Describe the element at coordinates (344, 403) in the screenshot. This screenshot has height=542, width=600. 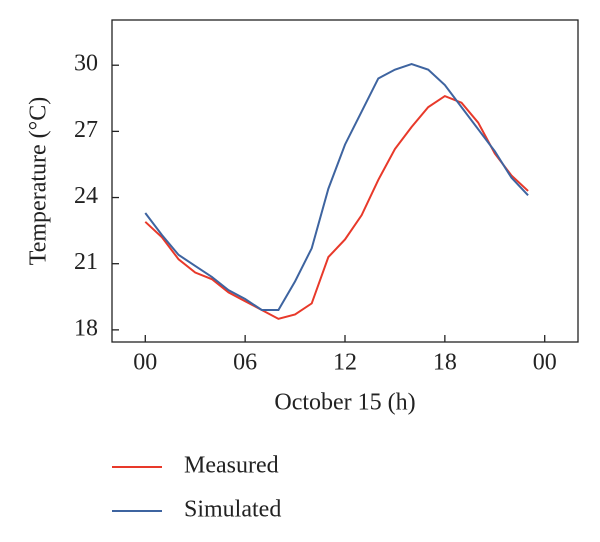
I see `x-axis-label: October 15 (h)` at that location.